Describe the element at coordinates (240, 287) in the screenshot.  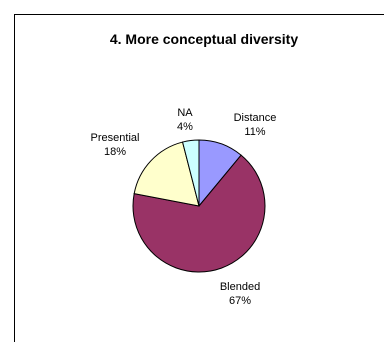
I see `slice-label-blended-name: Blended` at that location.